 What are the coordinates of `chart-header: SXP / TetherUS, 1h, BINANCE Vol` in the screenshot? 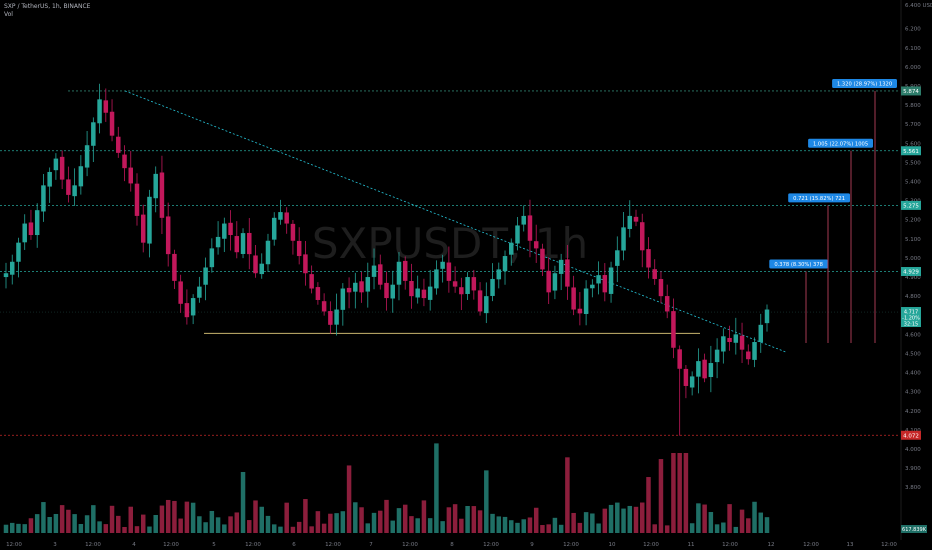 It's located at (47, 11).